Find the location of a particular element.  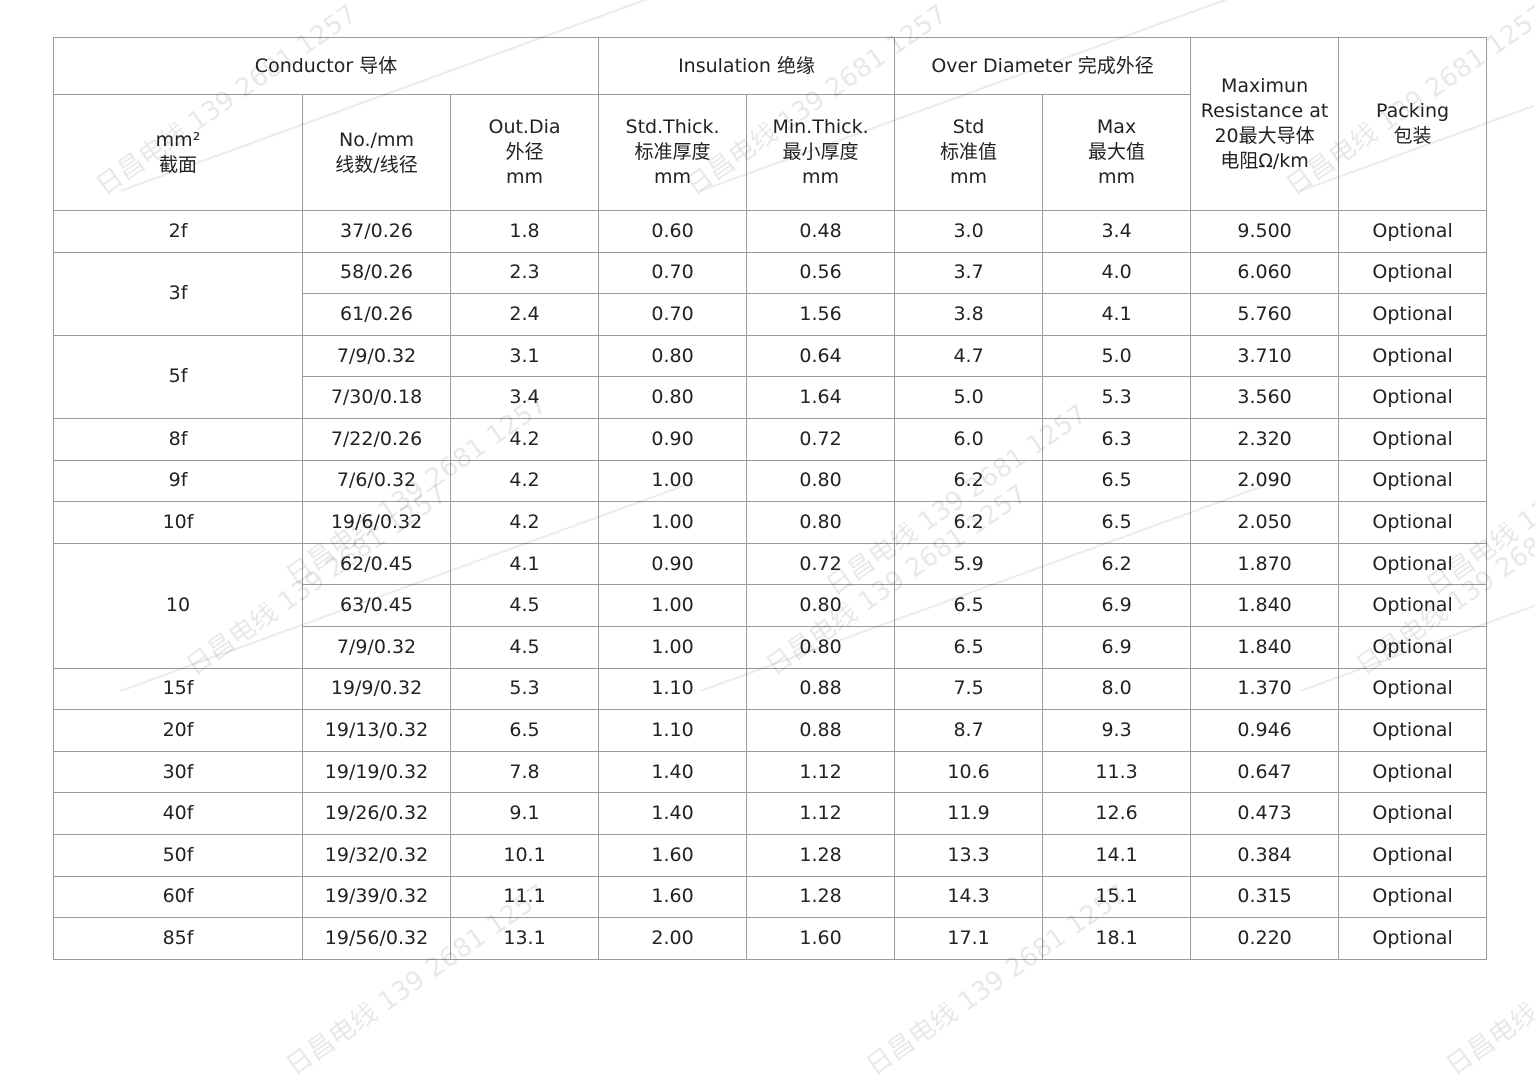

cell-out-dia: 13.1 is located at coordinates (524, 938).